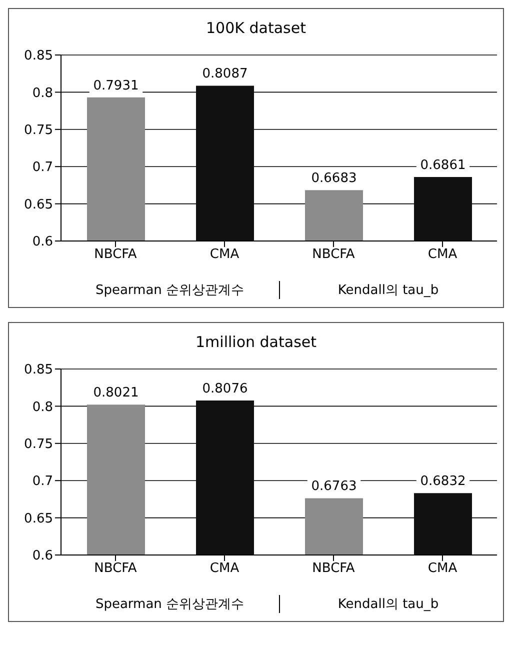 This screenshot has height=648, width=514. What do you see at coordinates (334, 486) in the screenshot?
I see `data-label: 0.6763` at bounding box center [334, 486].